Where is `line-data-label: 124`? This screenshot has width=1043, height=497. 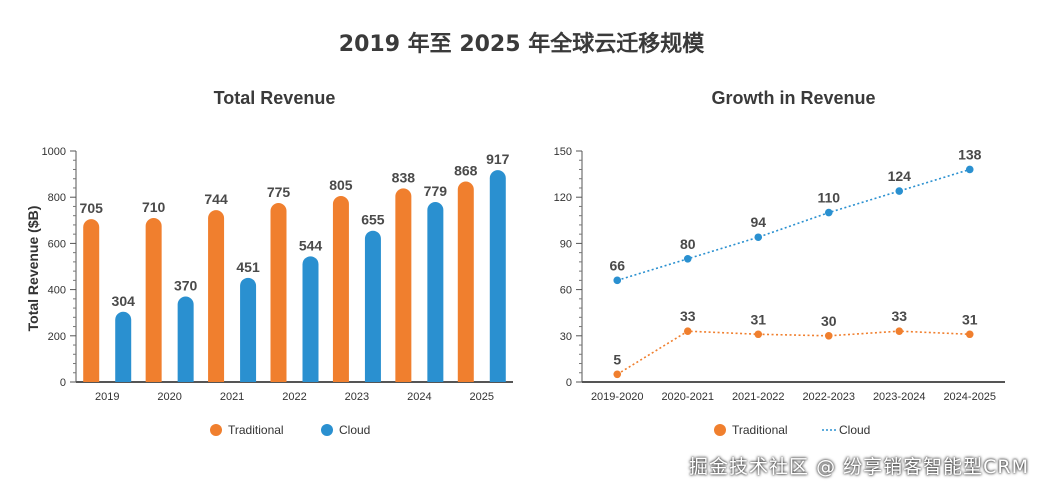 line-data-label: 124 is located at coordinates (900, 176).